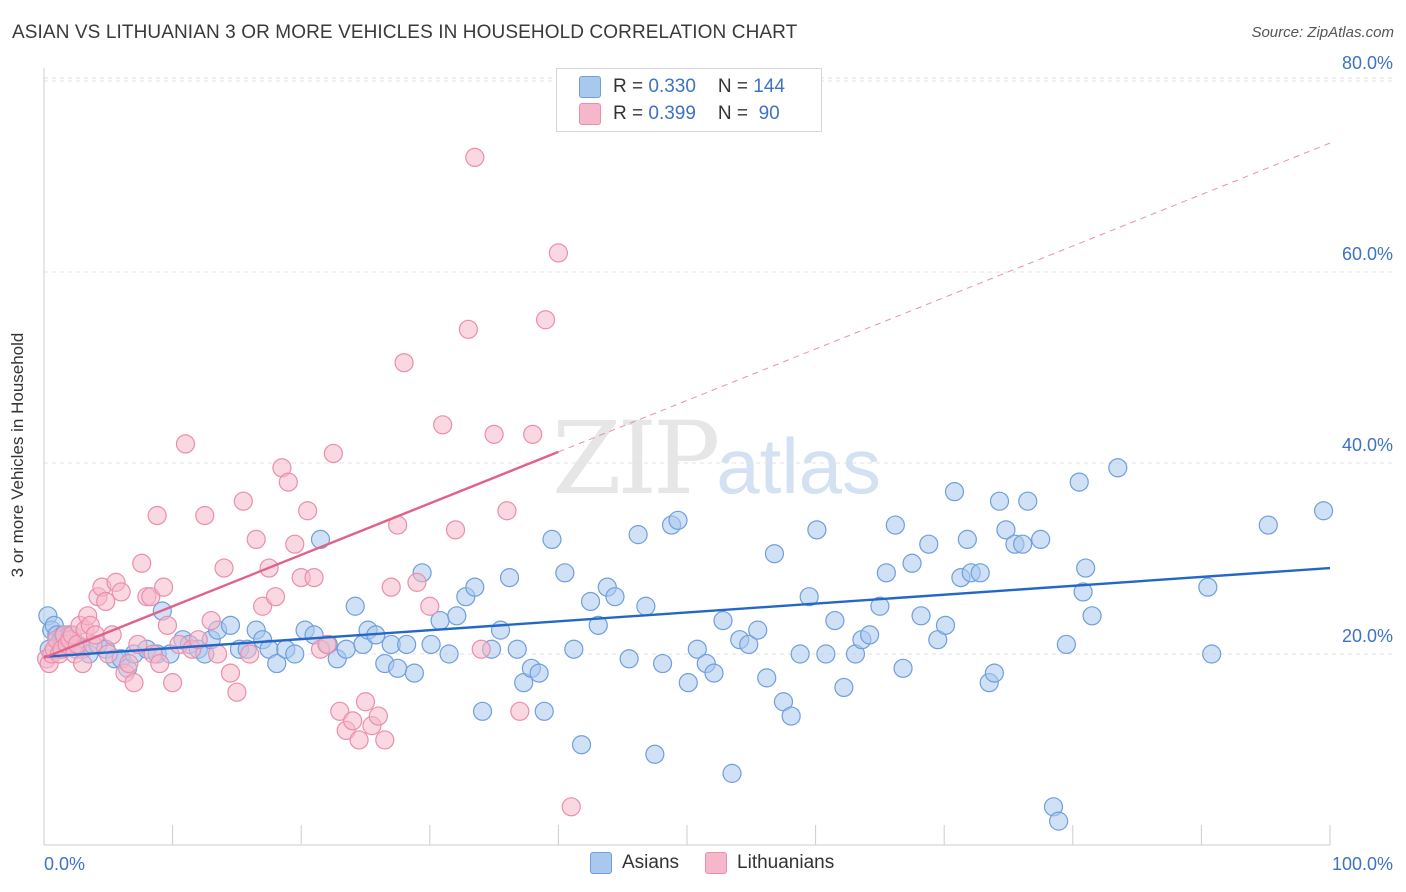 The height and width of the screenshot is (892, 1406). Describe the element at coordinates (64, 864) in the screenshot. I see `x-tick-label: 0.0%` at that location.